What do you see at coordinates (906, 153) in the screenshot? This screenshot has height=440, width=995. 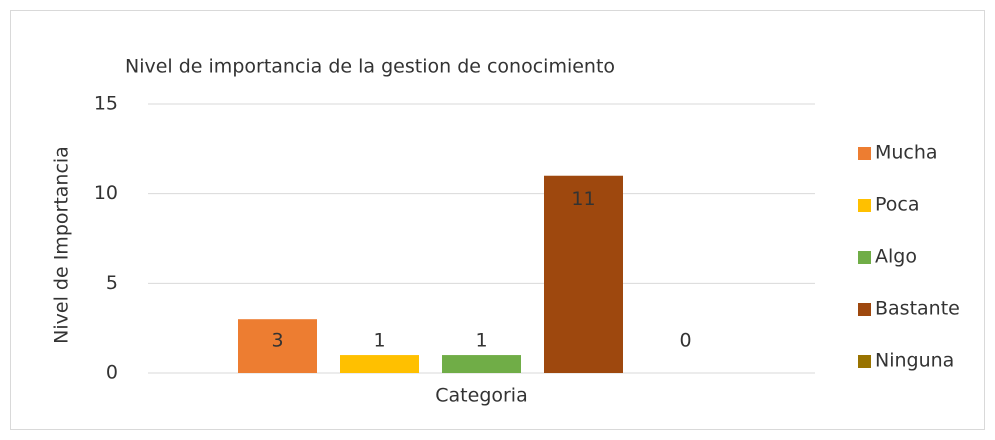 I see `legend-label: Mucha` at bounding box center [906, 153].